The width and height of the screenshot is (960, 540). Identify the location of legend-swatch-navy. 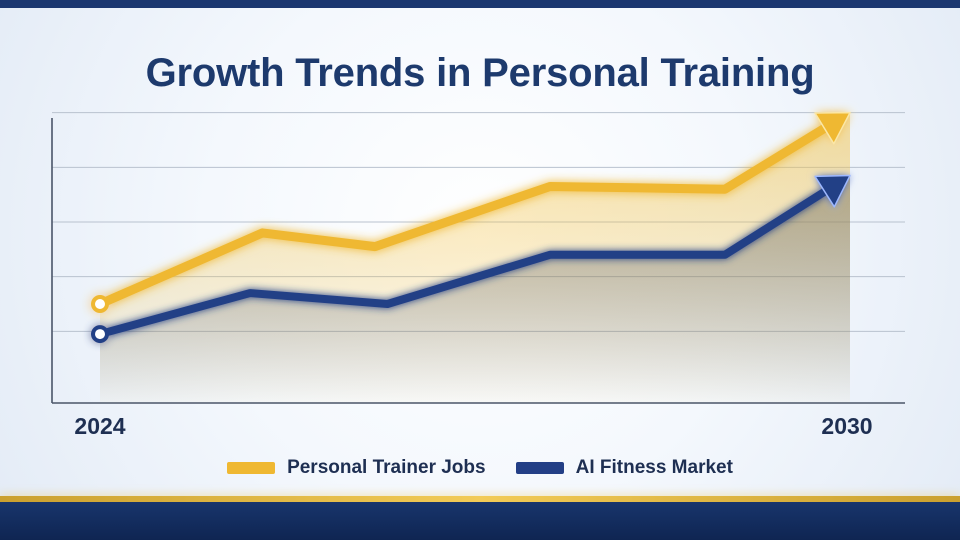
(539, 468).